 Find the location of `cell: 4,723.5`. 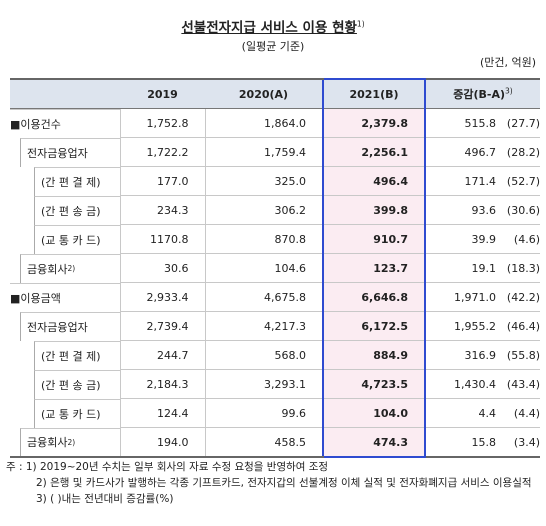

cell: 4,723.5 is located at coordinates (374, 384).